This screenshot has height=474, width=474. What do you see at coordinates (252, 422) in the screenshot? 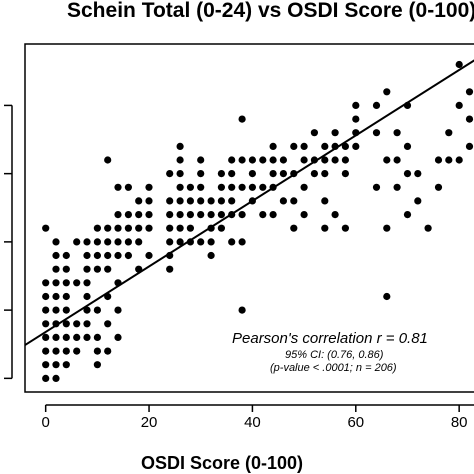
I see `x-tick-label: 40` at bounding box center [252, 422].